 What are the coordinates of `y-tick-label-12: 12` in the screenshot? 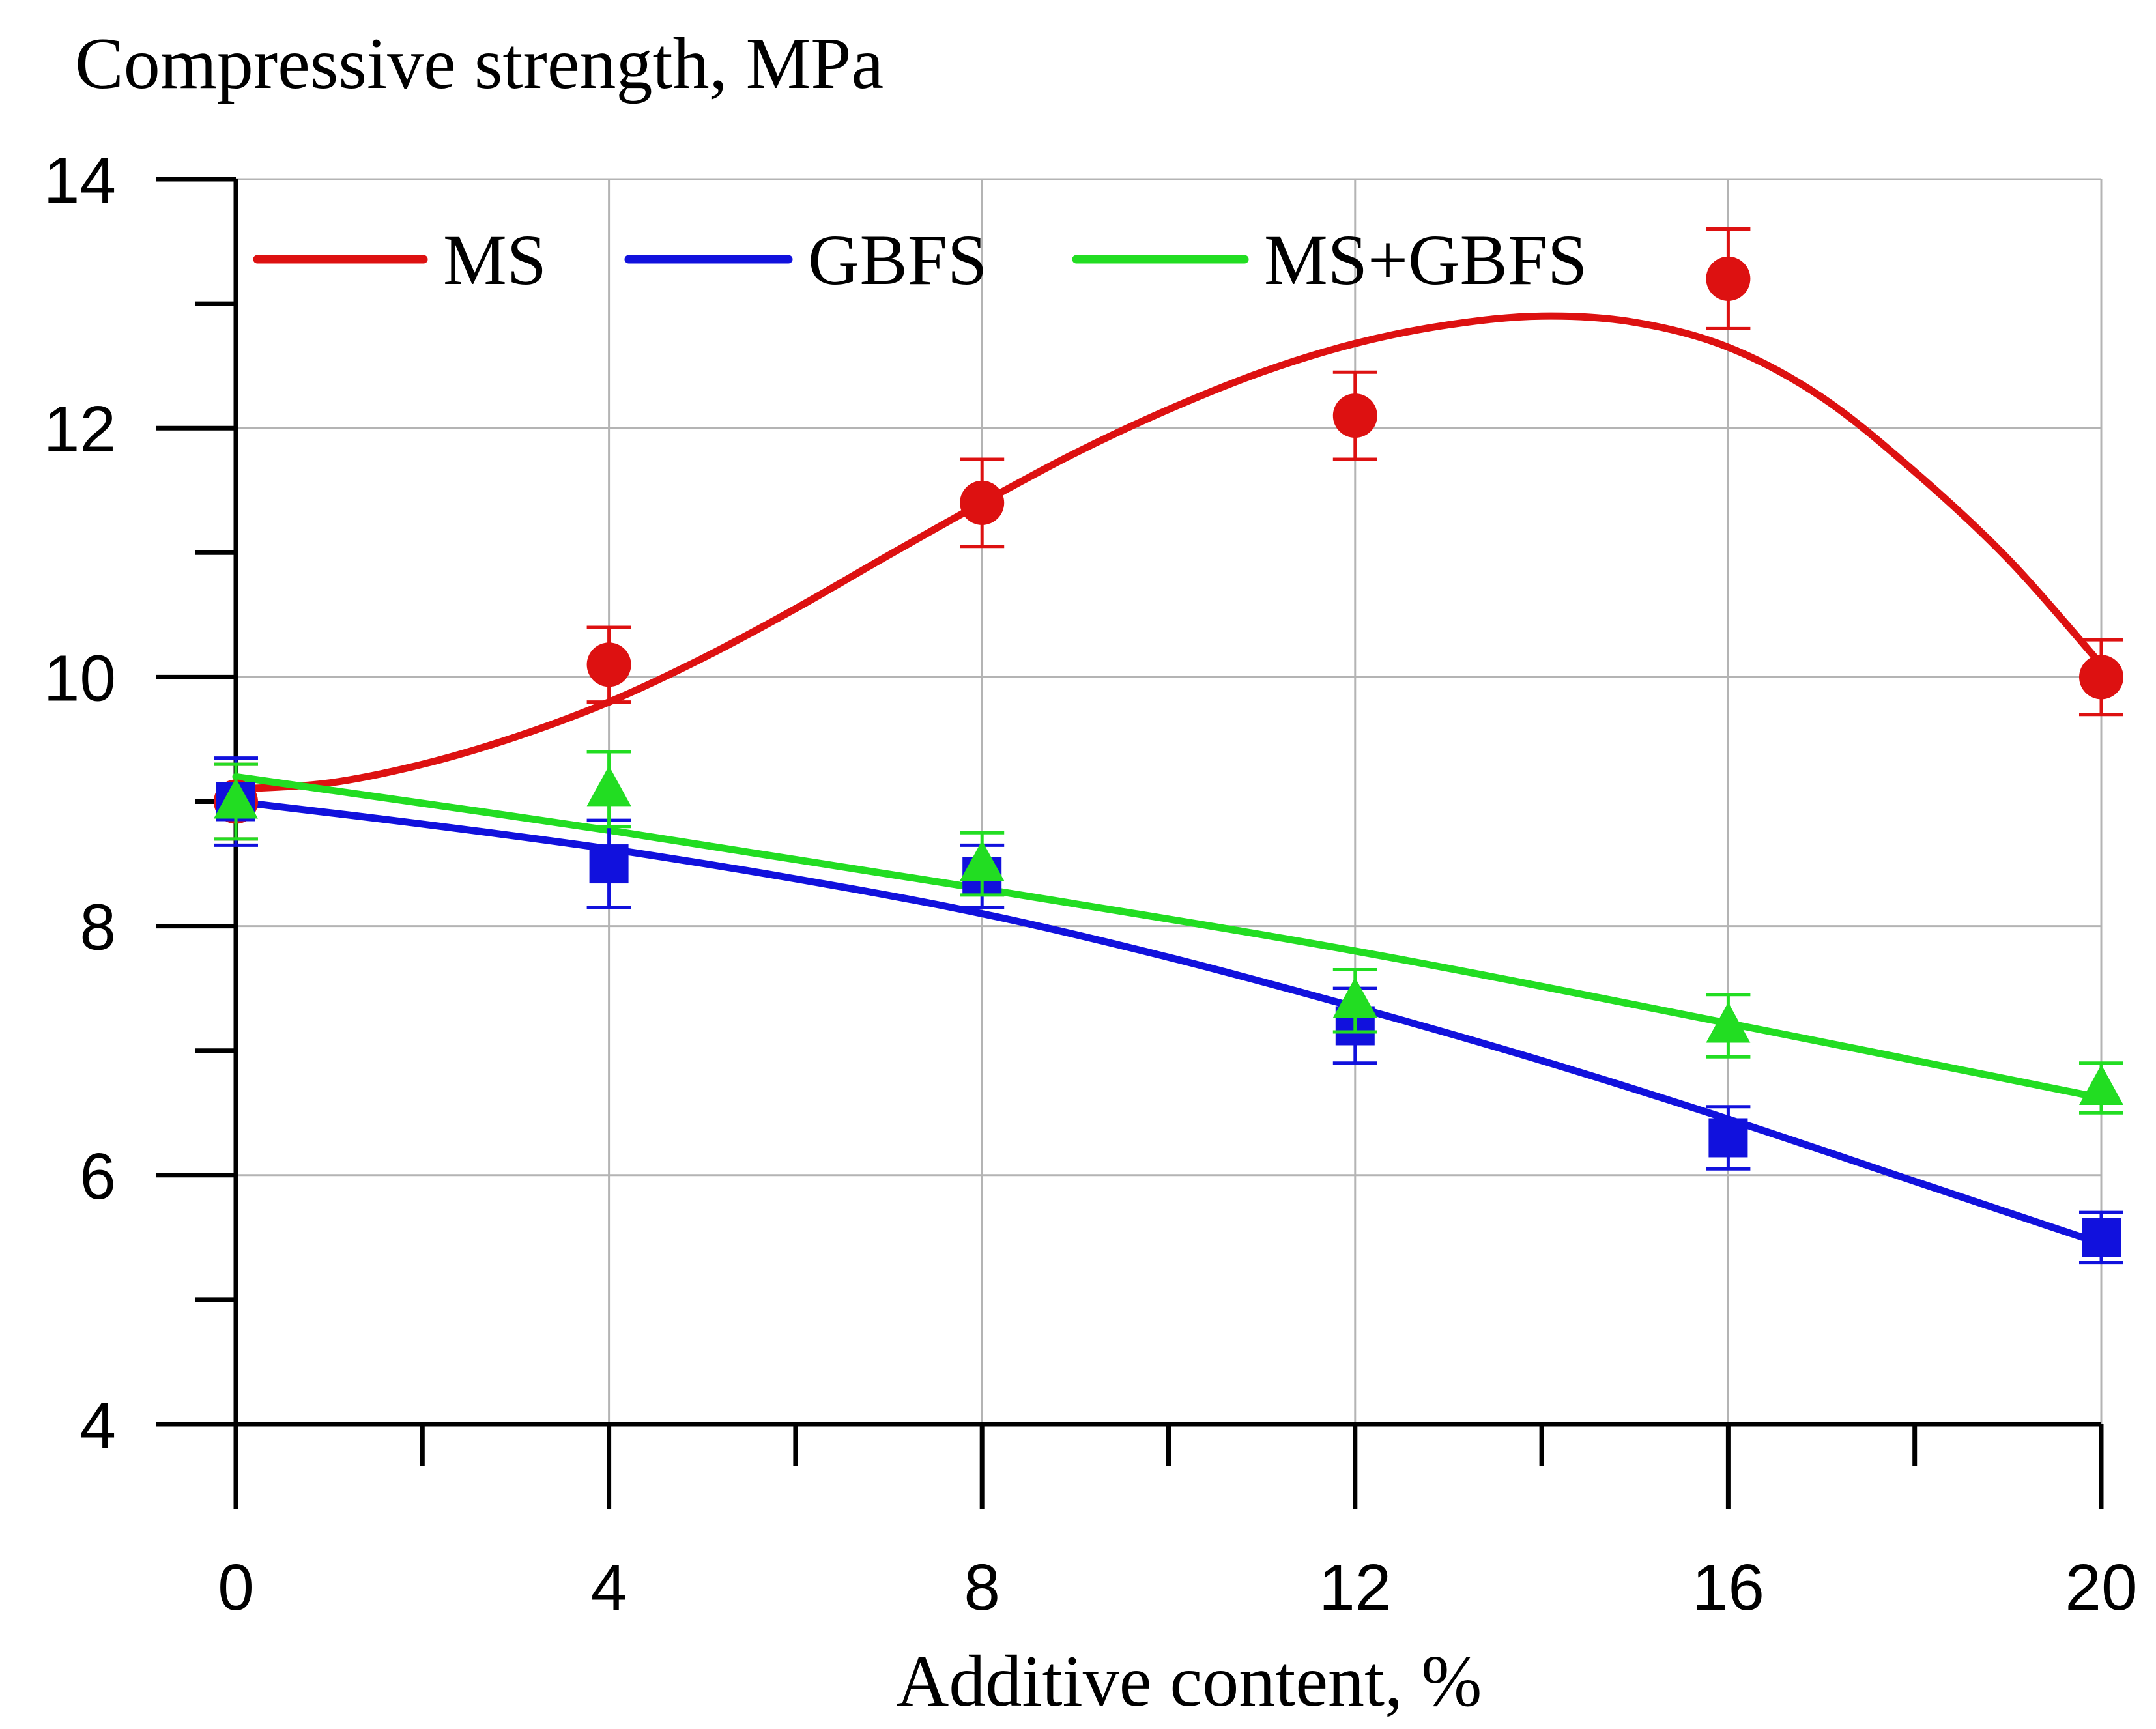 It's located at (80, 429).